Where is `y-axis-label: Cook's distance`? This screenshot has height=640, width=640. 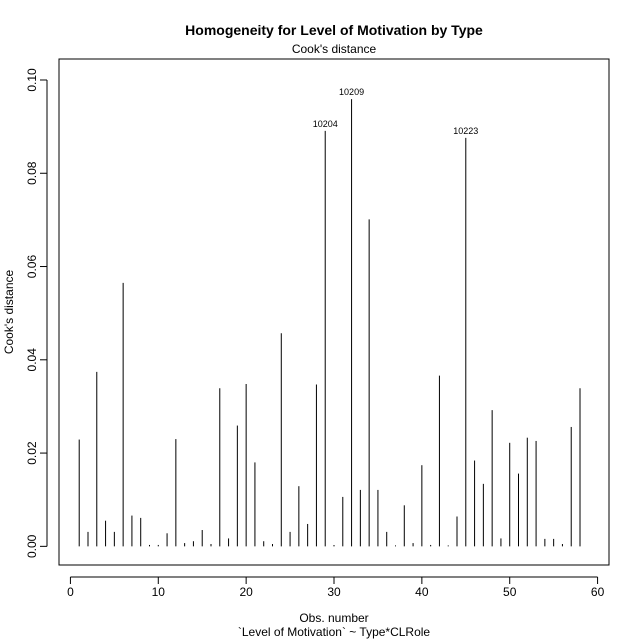 y-axis-label: Cook's distance is located at coordinates (9, 312).